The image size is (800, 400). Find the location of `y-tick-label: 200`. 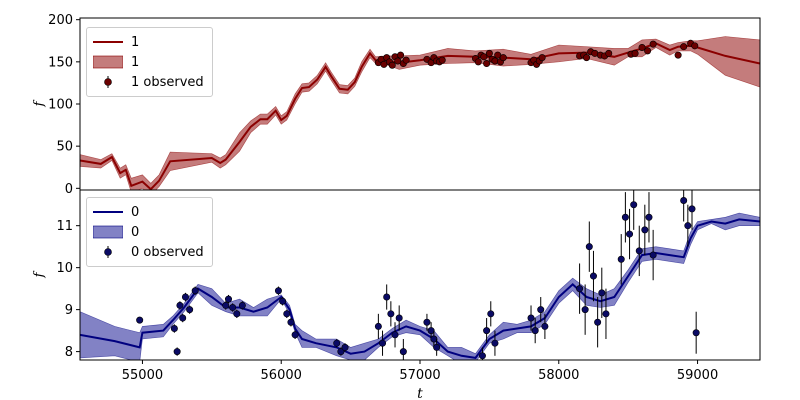

y-tick-label: 200 is located at coordinates (60, 20).